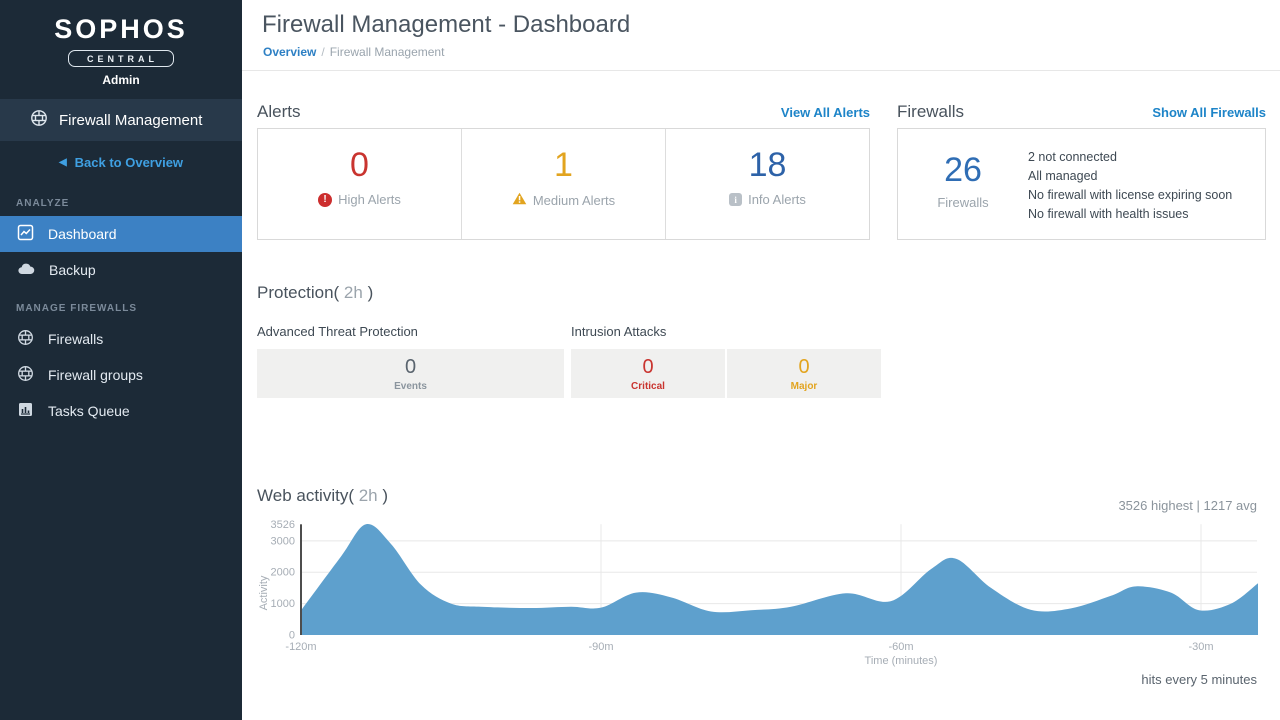 The image size is (1280, 720). Describe the element at coordinates (825, 112) in the screenshot. I see `view-all-alerts-link: View All Alerts` at that location.